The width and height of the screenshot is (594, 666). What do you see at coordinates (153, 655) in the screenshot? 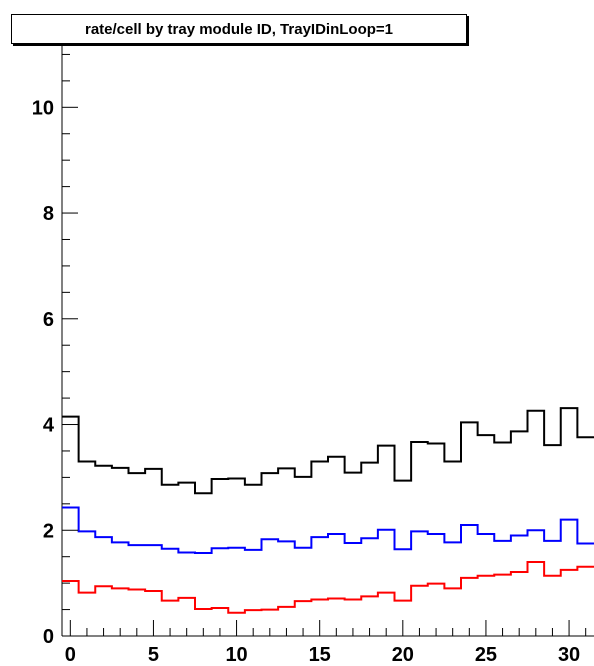
I see `x-tick-label: 5` at bounding box center [153, 655].